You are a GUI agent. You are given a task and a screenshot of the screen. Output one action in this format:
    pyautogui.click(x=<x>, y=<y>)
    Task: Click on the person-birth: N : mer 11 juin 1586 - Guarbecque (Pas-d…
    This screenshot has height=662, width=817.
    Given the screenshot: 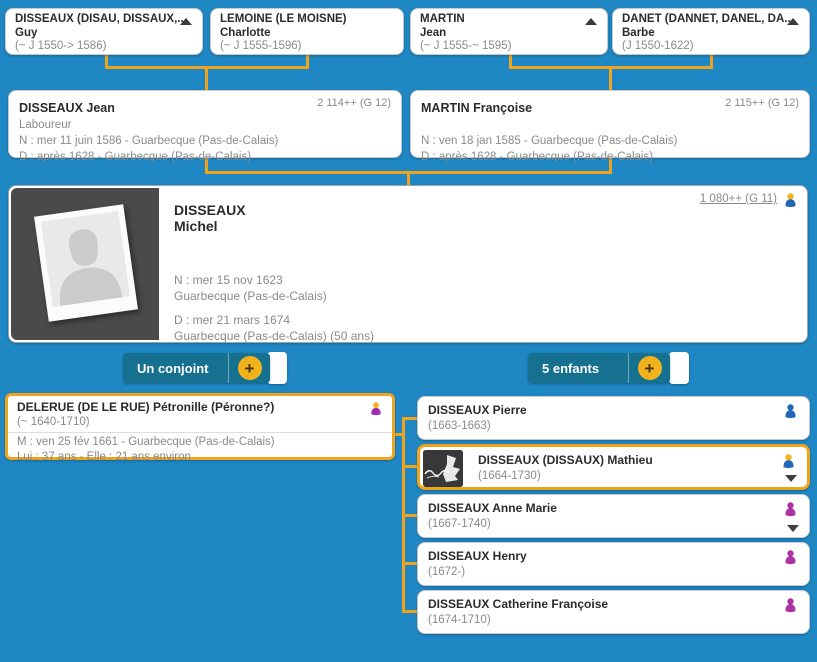 What is the action you would take?
    pyautogui.click(x=149, y=141)
    